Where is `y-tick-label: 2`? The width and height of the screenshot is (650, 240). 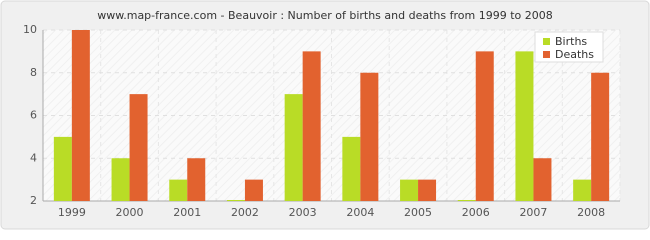
y-tick-label: 2 is located at coordinates (33, 200).